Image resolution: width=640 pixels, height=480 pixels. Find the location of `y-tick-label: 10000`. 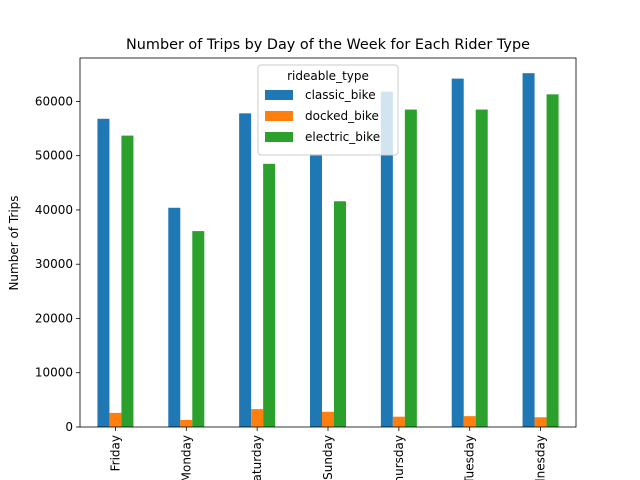

y-tick-label: 10000 is located at coordinates (54, 373).